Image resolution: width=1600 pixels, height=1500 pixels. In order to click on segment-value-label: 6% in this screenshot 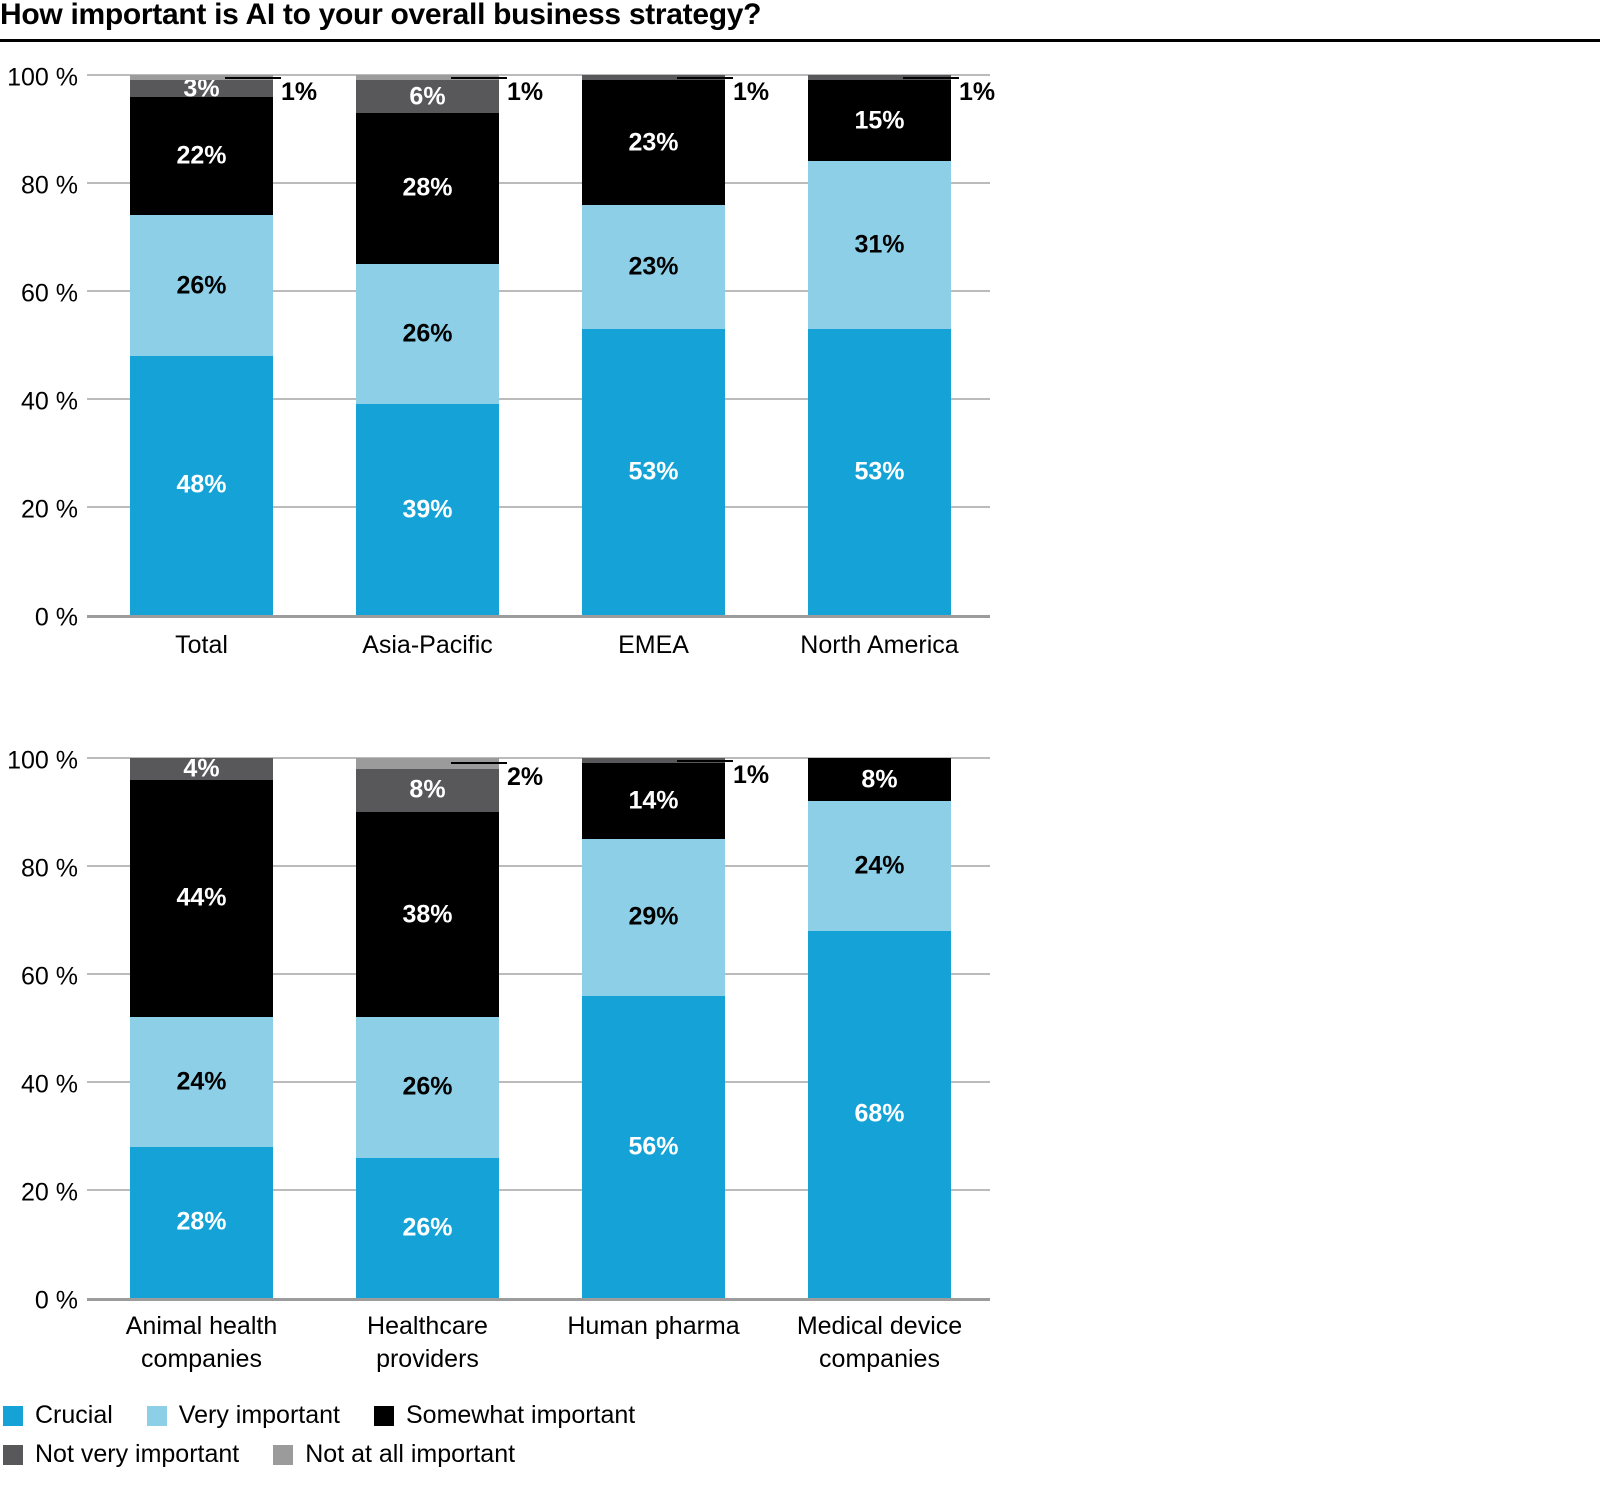, I will do `click(427, 96)`.